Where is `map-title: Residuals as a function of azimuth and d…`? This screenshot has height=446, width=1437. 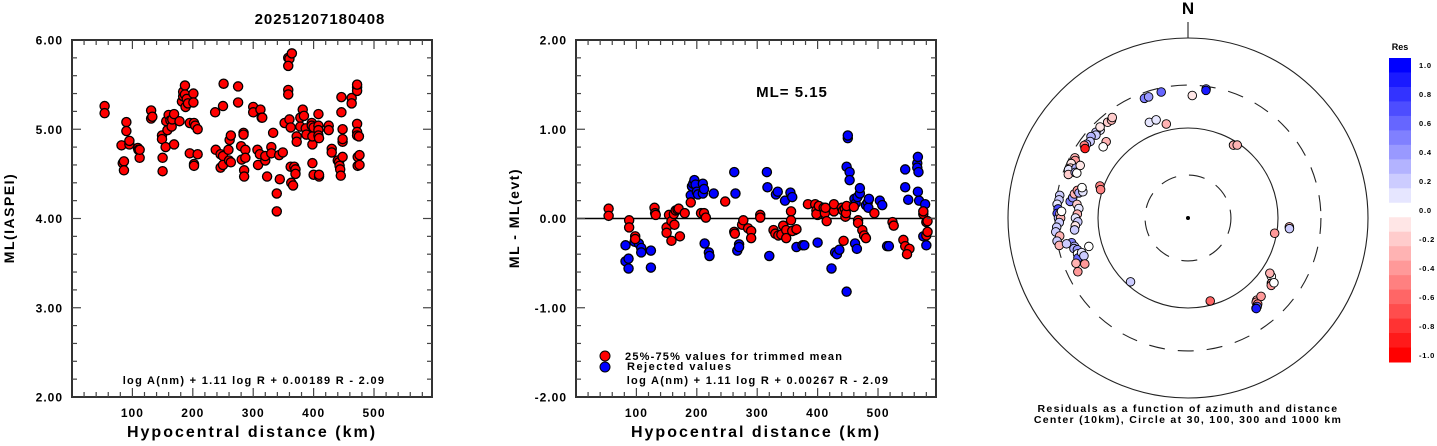
map-title: Residuals as a function of azimuth and d… is located at coordinates (1188, 409).